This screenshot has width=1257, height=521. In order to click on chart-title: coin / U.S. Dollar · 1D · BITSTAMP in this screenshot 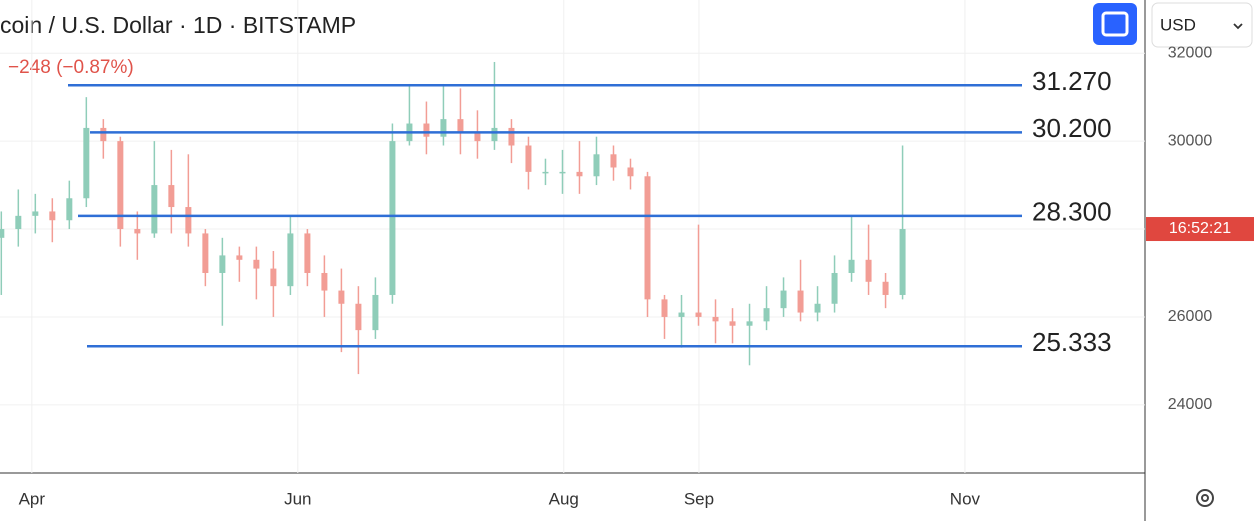, I will do `click(178, 25)`.